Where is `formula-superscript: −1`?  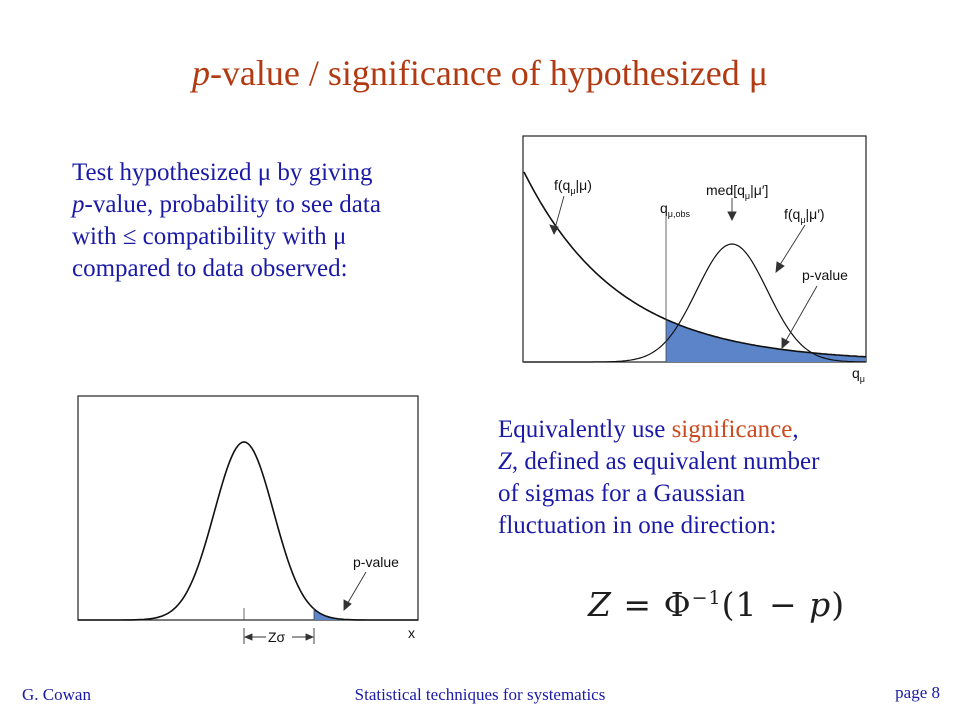 formula-superscript: −1 is located at coordinates (706, 598).